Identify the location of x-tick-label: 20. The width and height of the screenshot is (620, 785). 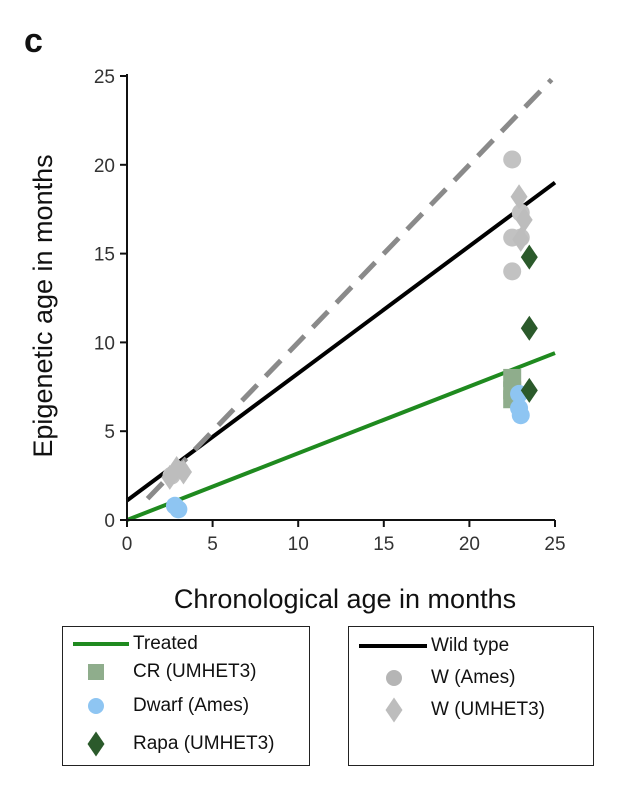
(469, 544).